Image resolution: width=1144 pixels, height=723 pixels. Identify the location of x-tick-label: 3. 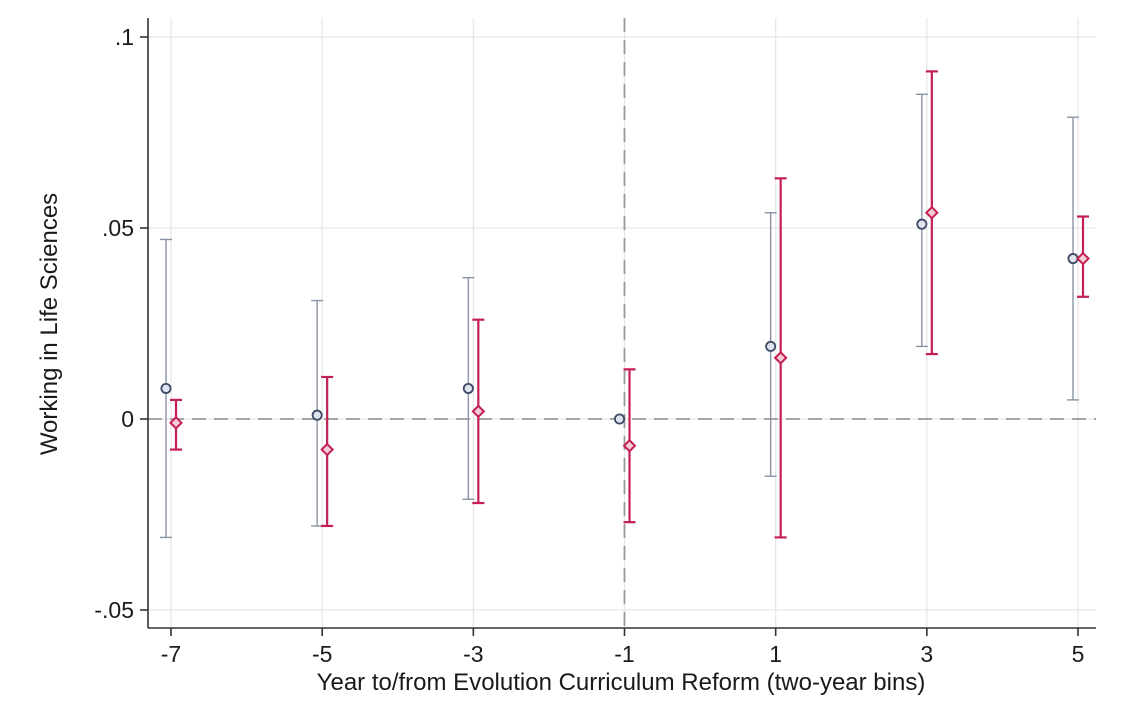
(926, 654).